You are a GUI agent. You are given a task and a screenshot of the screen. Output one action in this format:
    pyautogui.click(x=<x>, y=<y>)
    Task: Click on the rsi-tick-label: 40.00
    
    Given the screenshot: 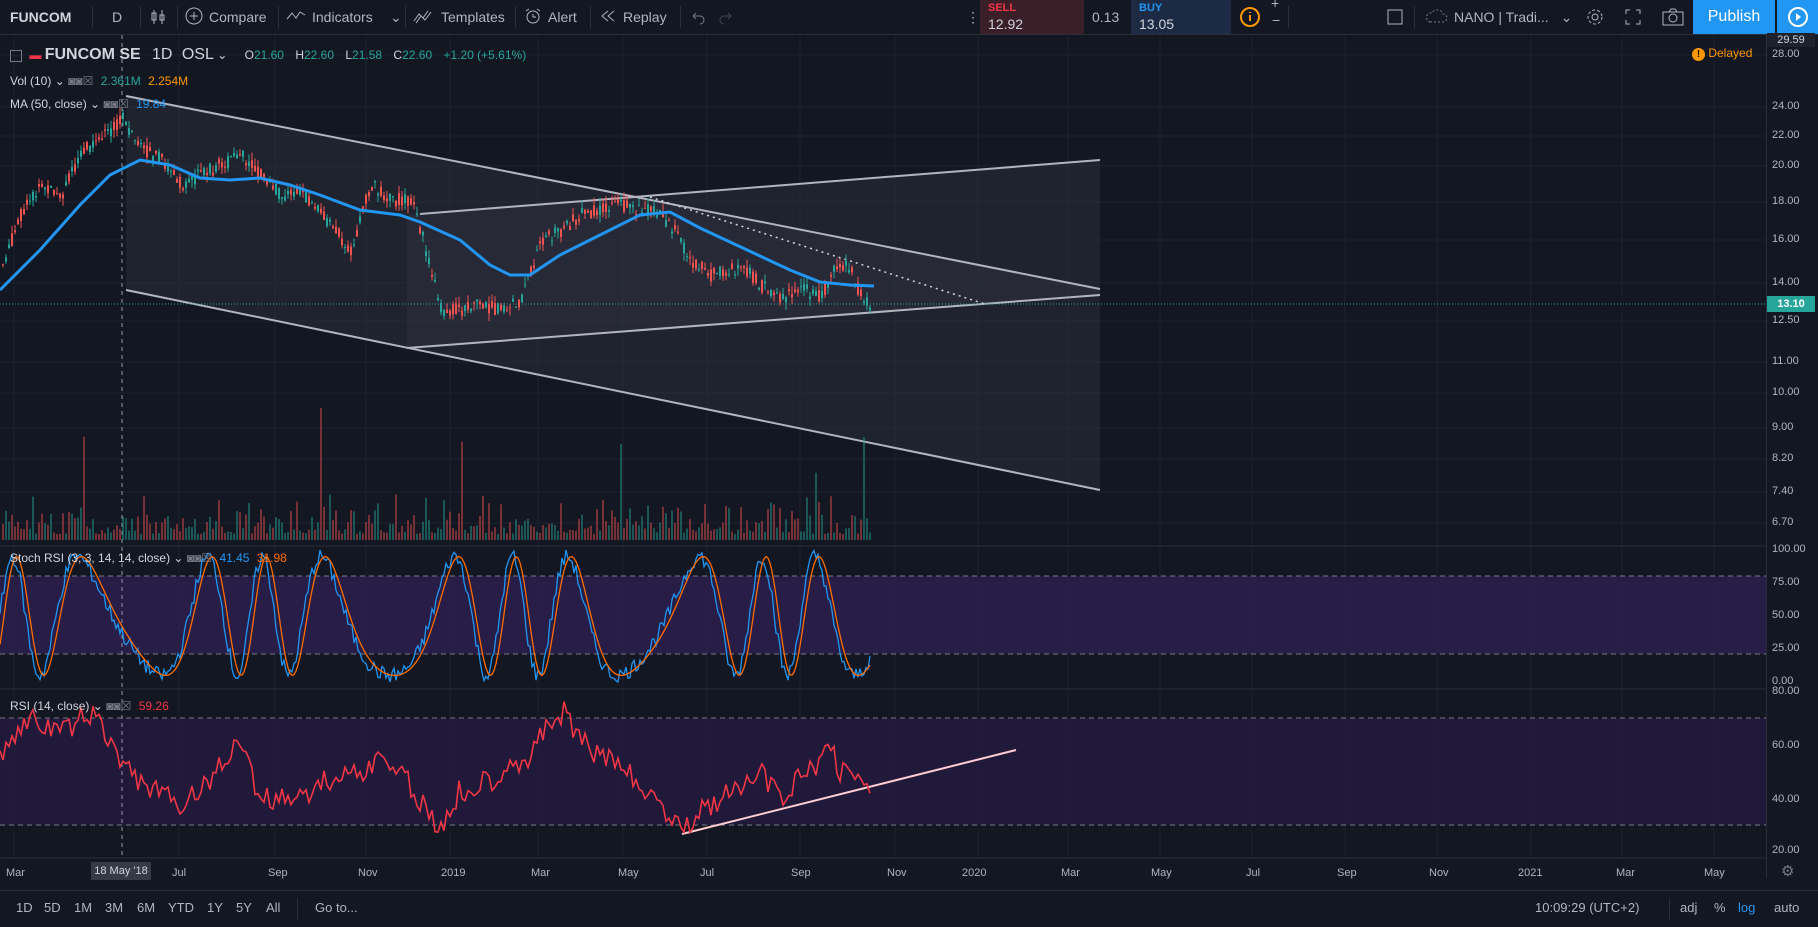 What is the action you would take?
    pyautogui.click(x=1786, y=799)
    